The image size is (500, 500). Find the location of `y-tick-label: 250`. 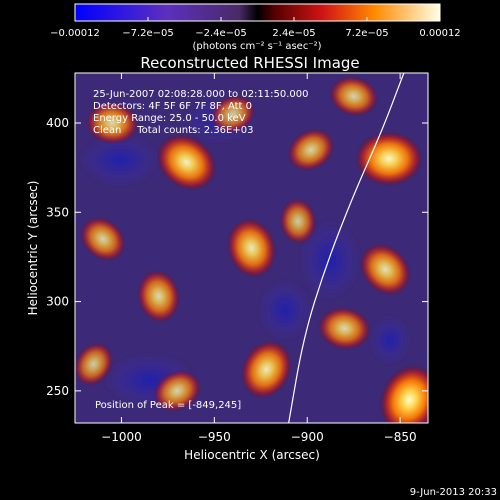

y-tick-label: 250 is located at coordinates (57, 391).